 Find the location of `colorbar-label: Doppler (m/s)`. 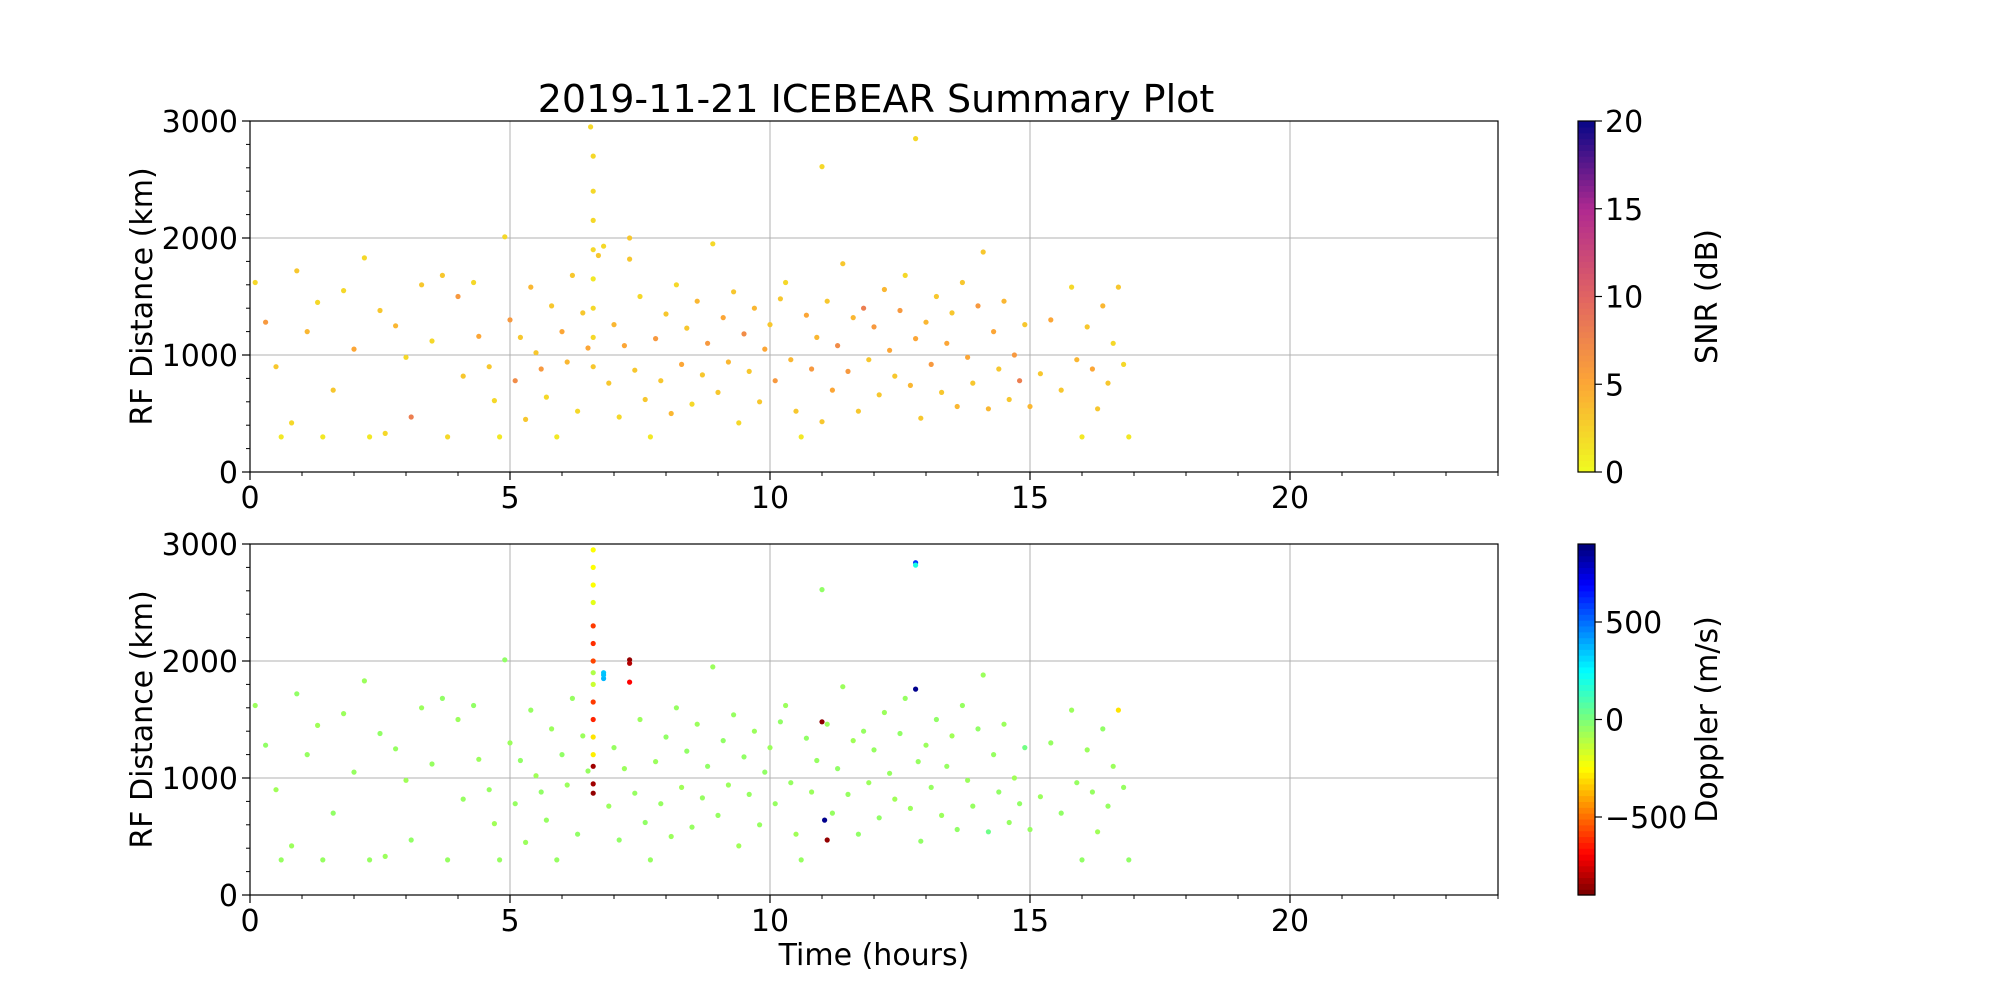

colorbar-label: Doppler (m/s) is located at coordinates (1707, 719).